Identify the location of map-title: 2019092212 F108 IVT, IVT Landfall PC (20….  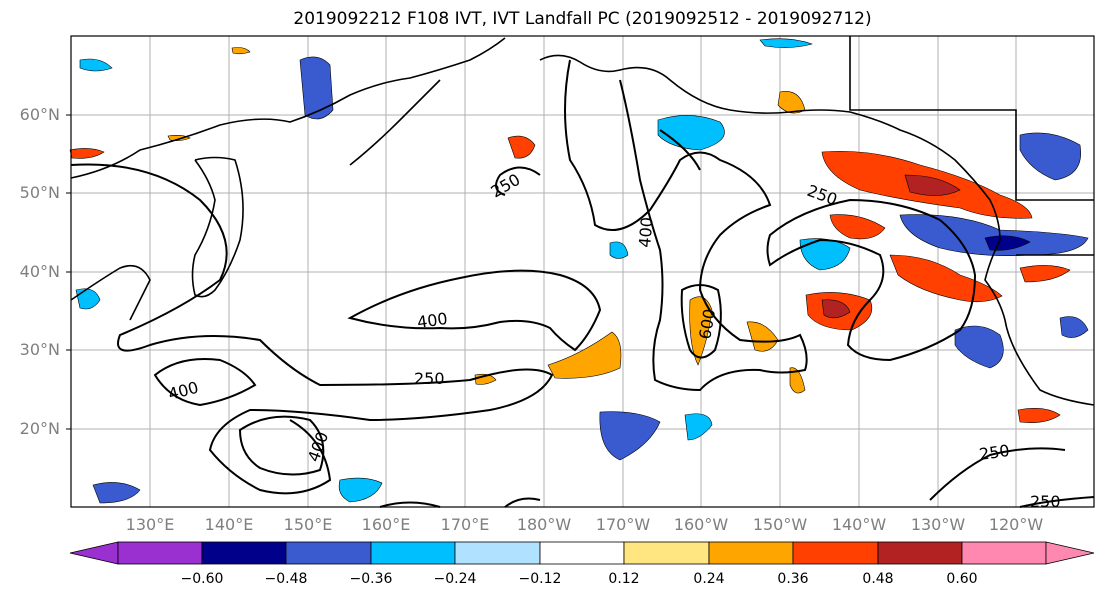
(582, 19).